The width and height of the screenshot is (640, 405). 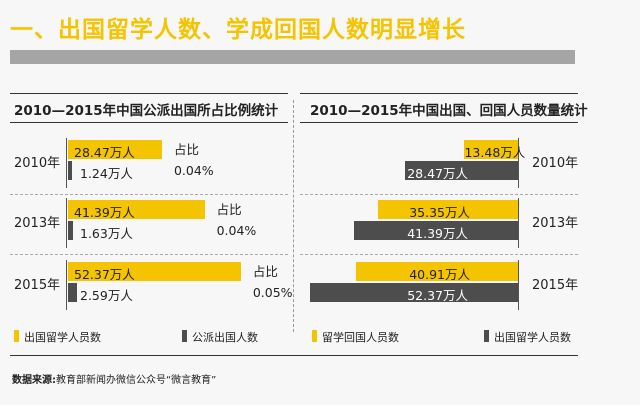 What do you see at coordinates (106, 173) in the screenshot?
I see `bar-label: 1.24万人` at bounding box center [106, 173].